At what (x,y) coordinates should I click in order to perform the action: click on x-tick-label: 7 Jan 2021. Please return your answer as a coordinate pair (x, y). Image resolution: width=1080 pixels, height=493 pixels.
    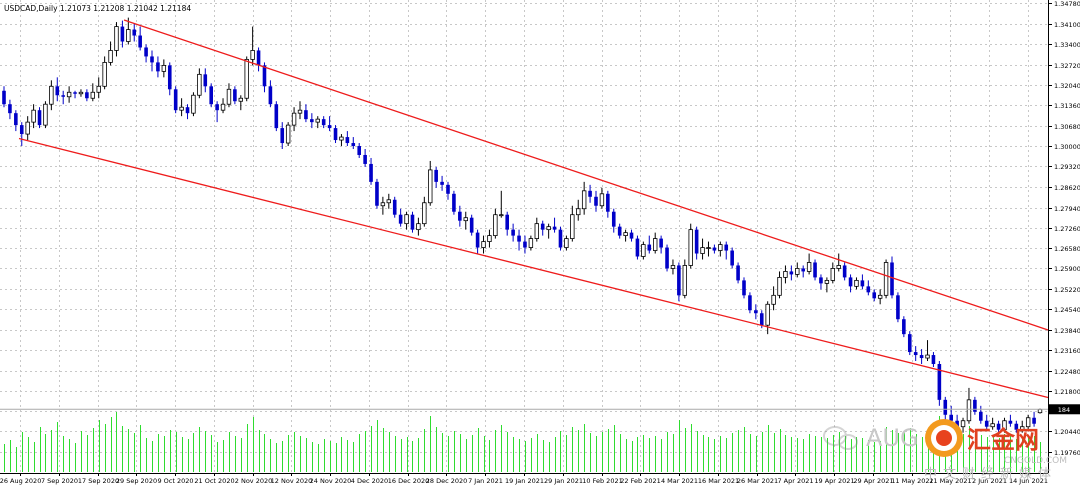
    Looking at the image, I should click on (485, 481).